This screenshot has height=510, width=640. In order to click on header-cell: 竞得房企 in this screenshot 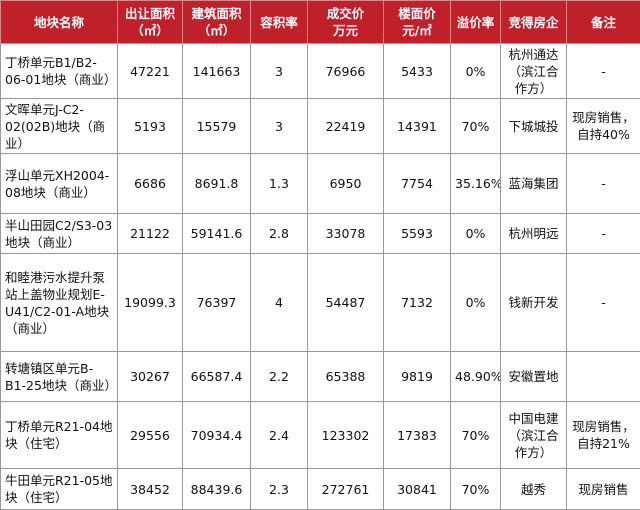, I will do `click(534, 22)`.